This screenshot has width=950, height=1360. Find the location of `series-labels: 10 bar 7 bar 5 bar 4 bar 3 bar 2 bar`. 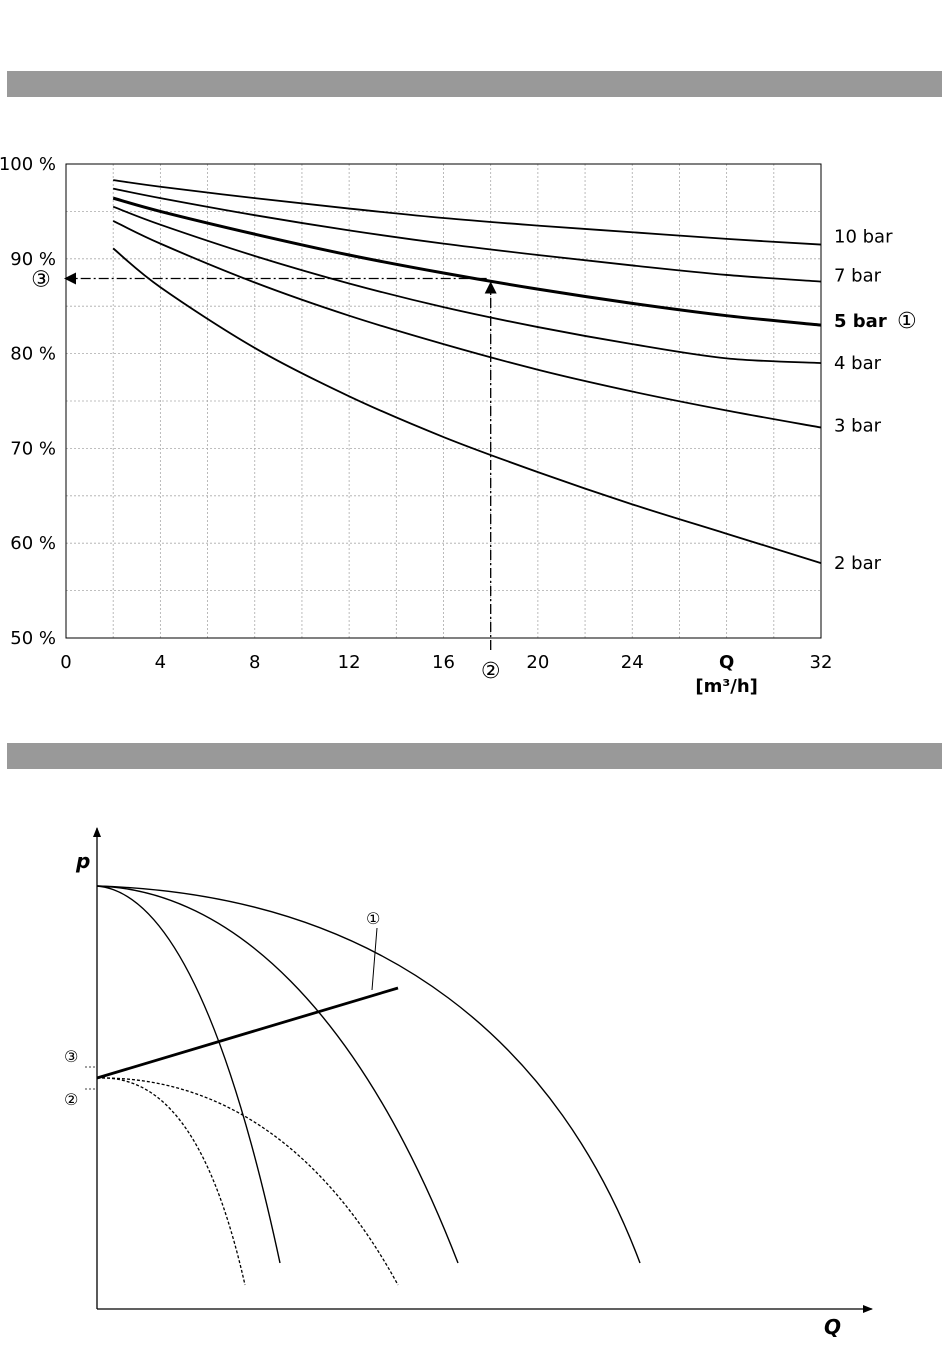

series-labels: 10 bar 7 bar 5 bar 4 bar 3 bar 2 bar is located at coordinates (863, 401).